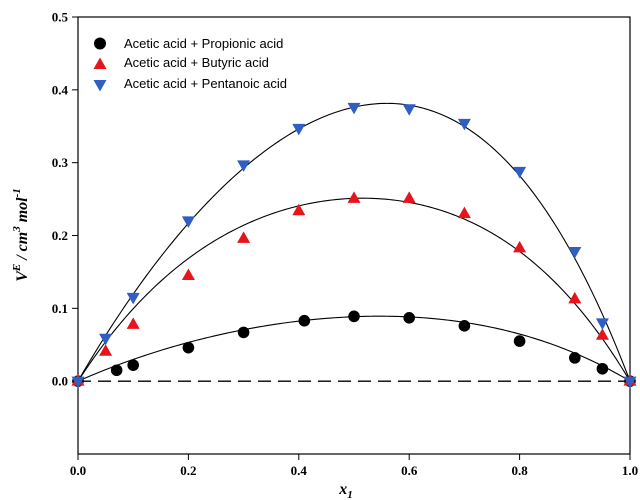 This screenshot has width=640, height=500. What do you see at coordinates (203, 43) in the screenshot?
I see `legend-label-propionic: Acetic acid + Propionic acid` at bounding box center [203, 43].